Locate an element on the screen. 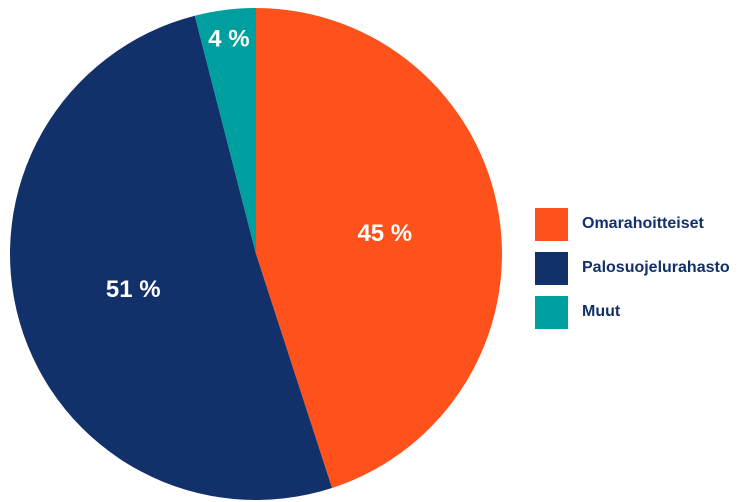 This screenshot has height=502, width=749. data-label-palosuojelurahasto: 51 % is located at coordinates (133, 289).